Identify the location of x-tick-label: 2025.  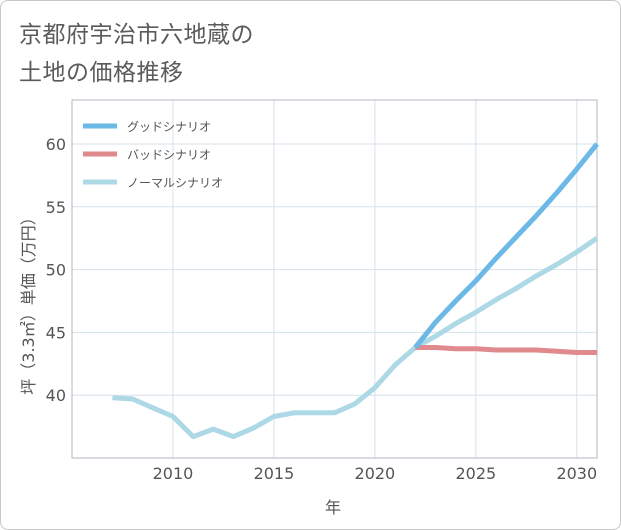
(475, 473).